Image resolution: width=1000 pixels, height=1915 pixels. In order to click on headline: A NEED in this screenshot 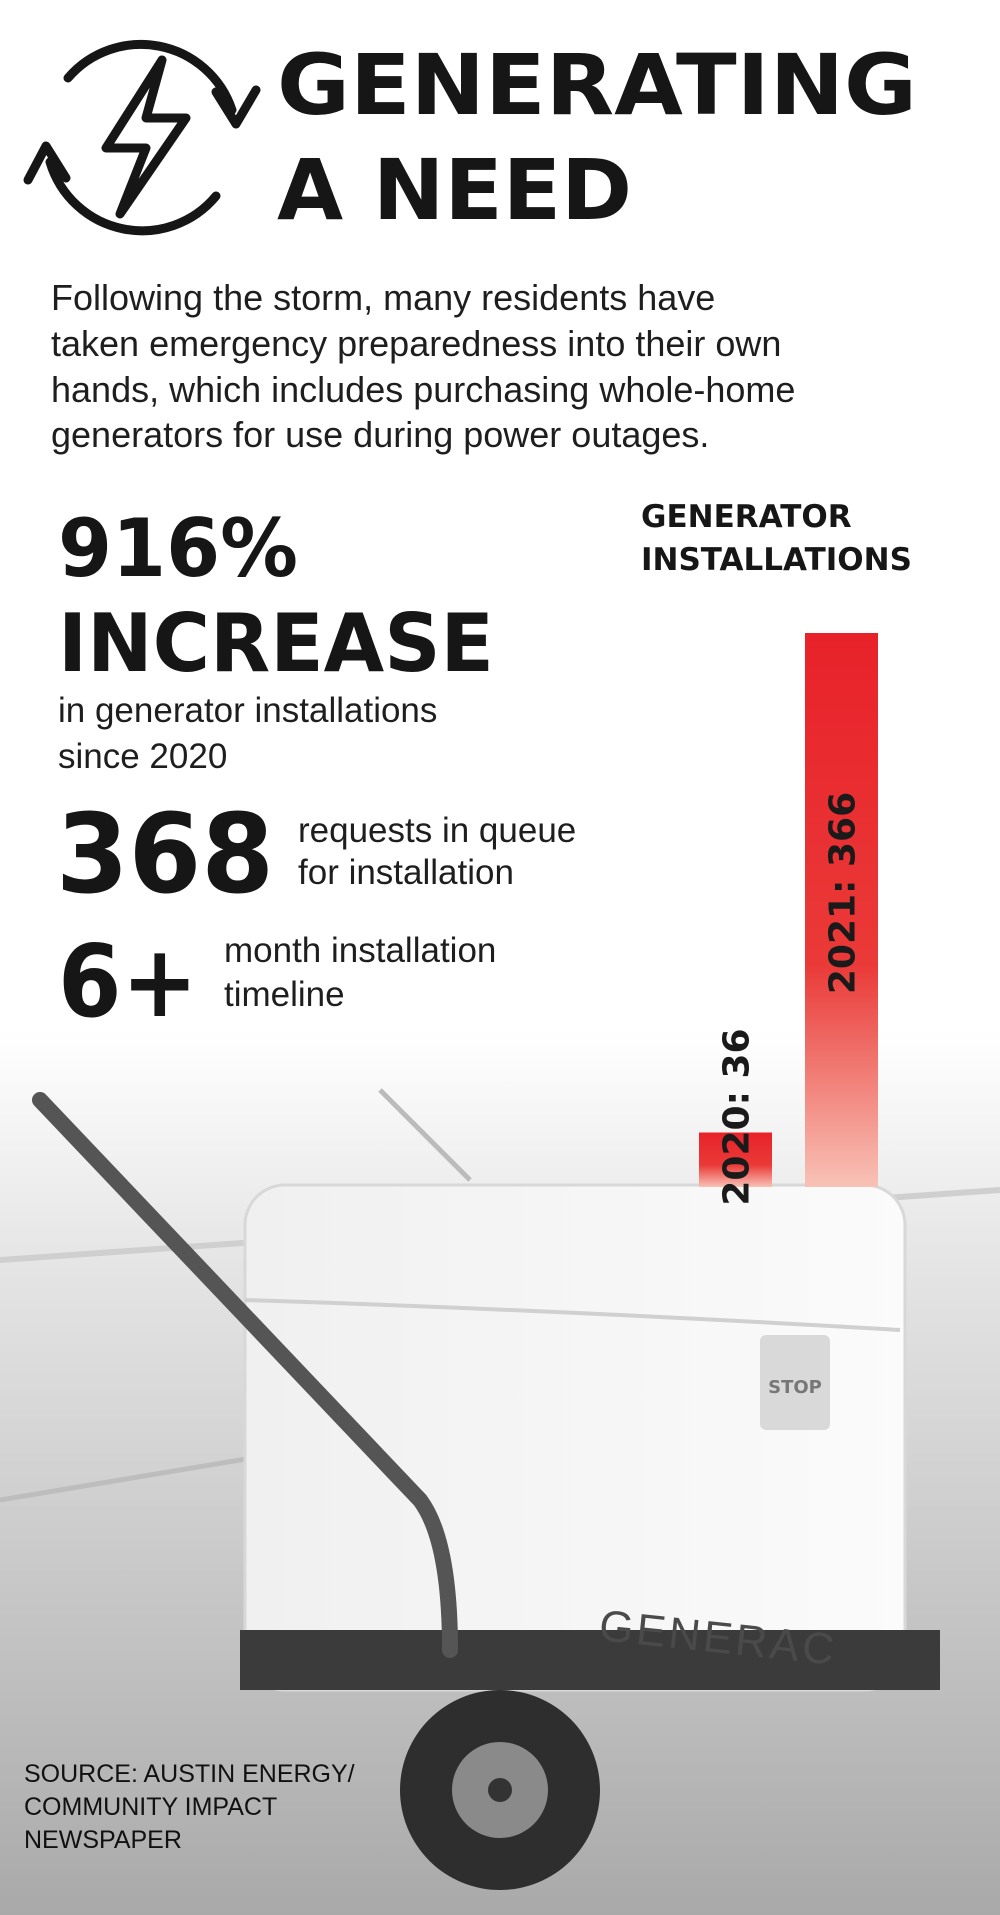, I will do `click(454, 190)`.